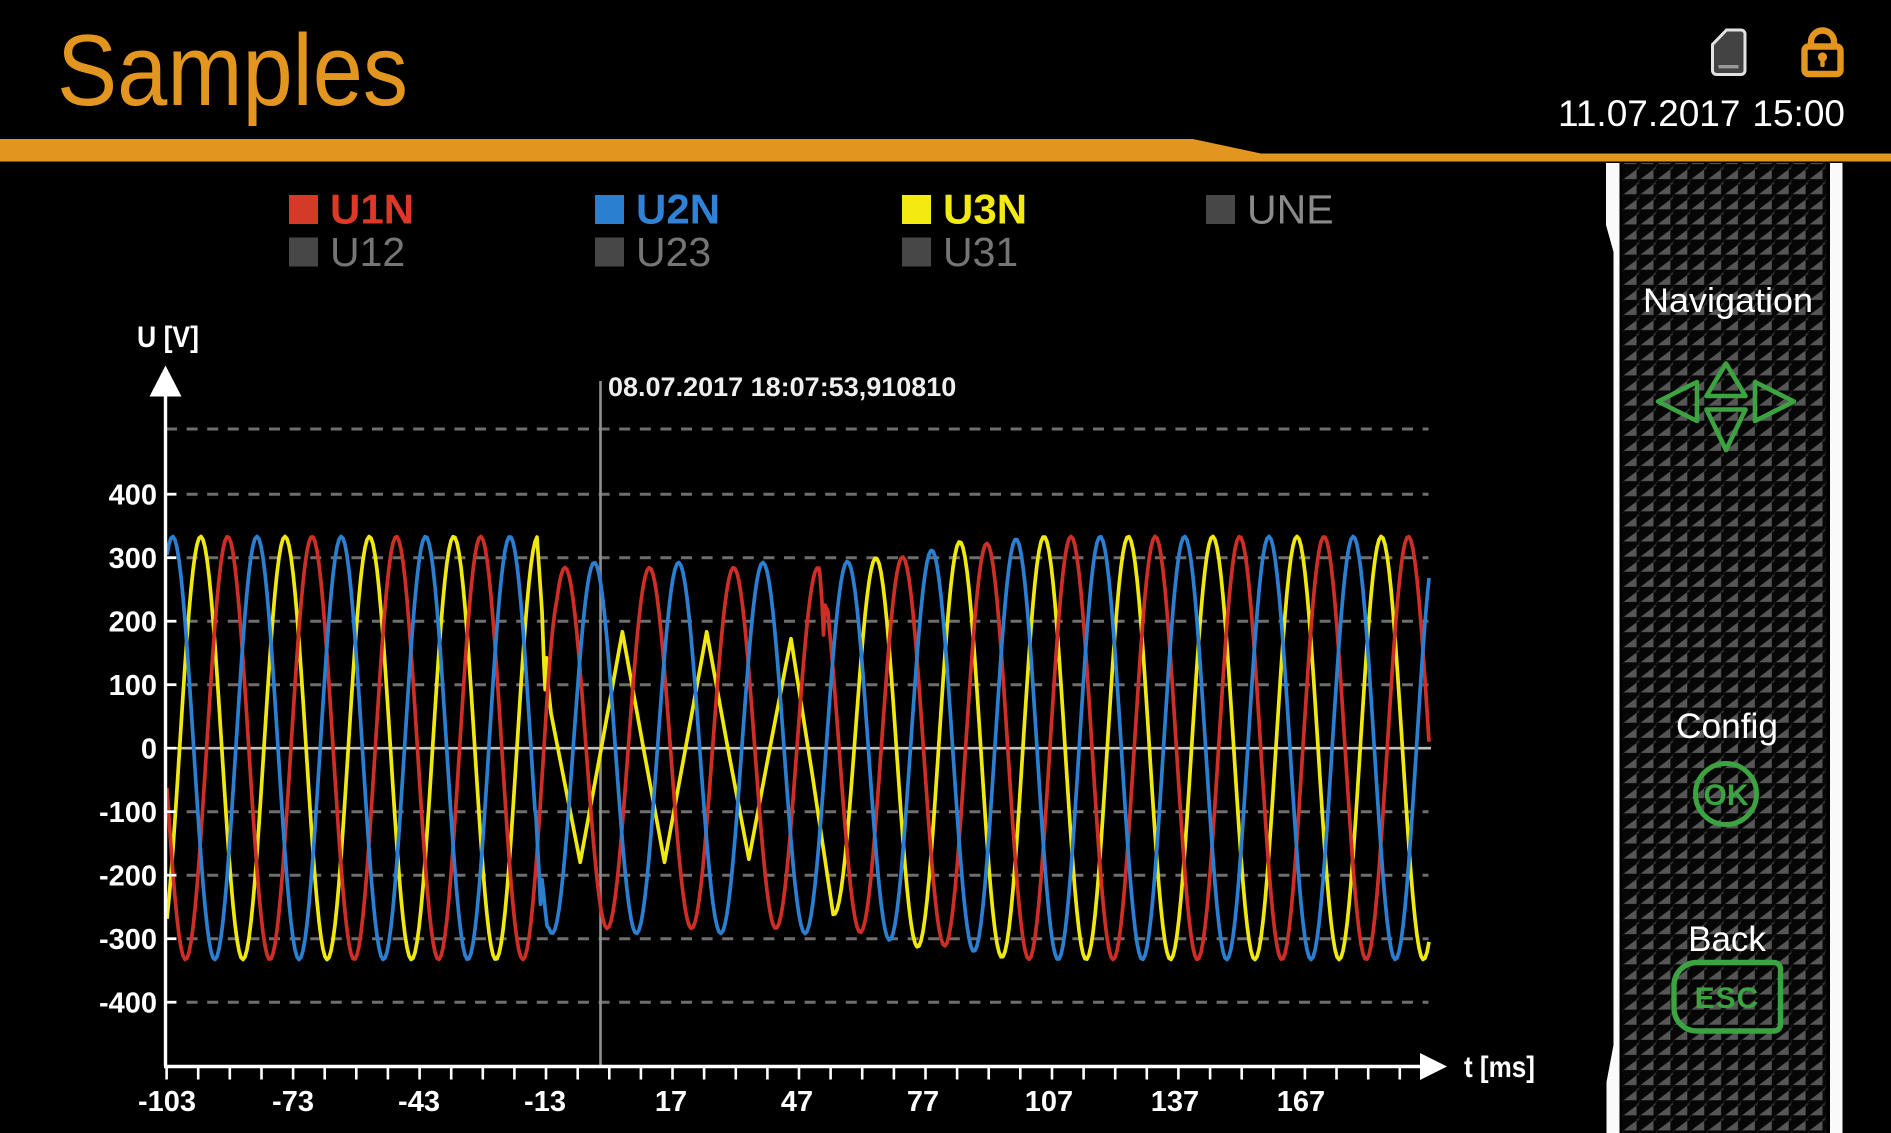  I want to click on svg-text: t [ms], so click(1499, 1067).